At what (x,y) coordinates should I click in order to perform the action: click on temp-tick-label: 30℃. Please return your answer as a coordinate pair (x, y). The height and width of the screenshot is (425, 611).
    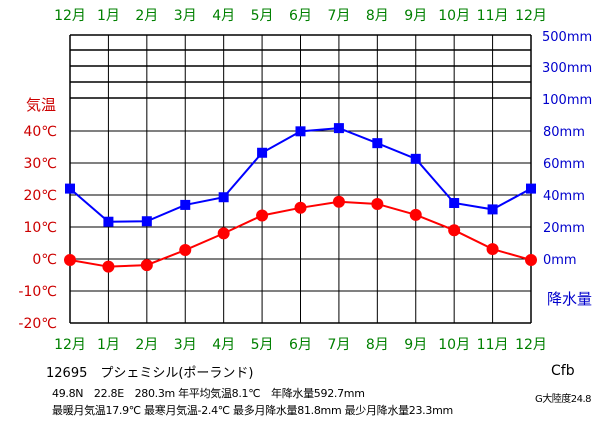
    Looking at the image, I should click on (40, 164).